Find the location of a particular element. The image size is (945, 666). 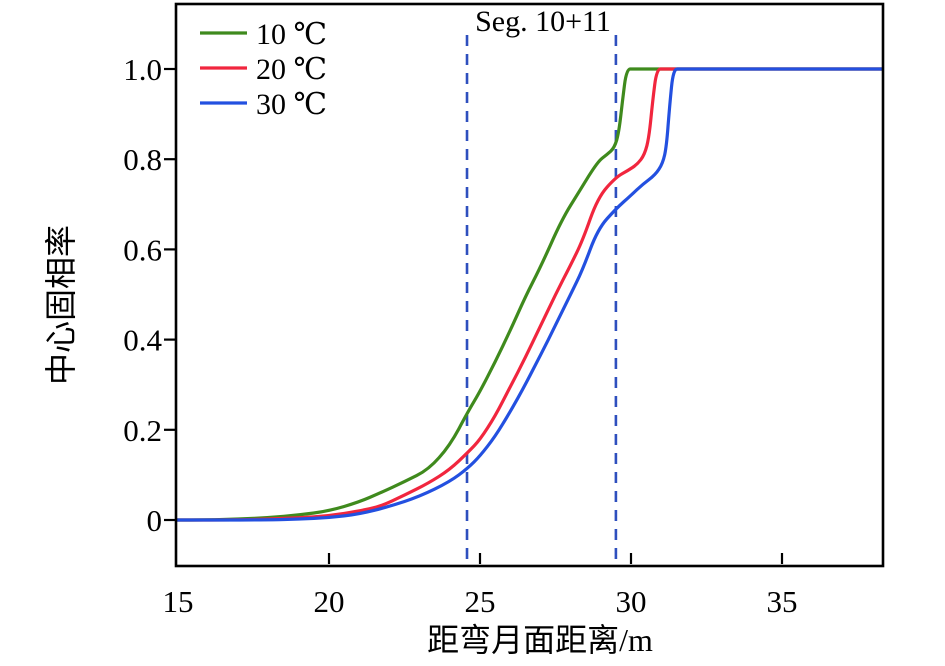

x-tick-label: 35 is located at coordinates (782, 601).